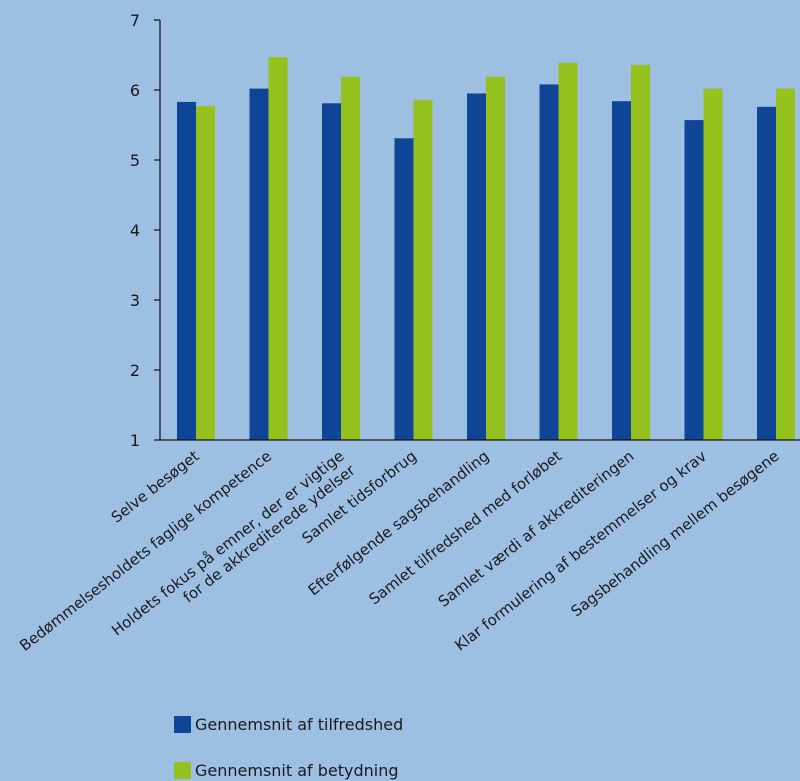 The image size is (800, 781). I want to click on x-tick-label: Klar formulering af bestemmelser og krav, so click(580, 551).